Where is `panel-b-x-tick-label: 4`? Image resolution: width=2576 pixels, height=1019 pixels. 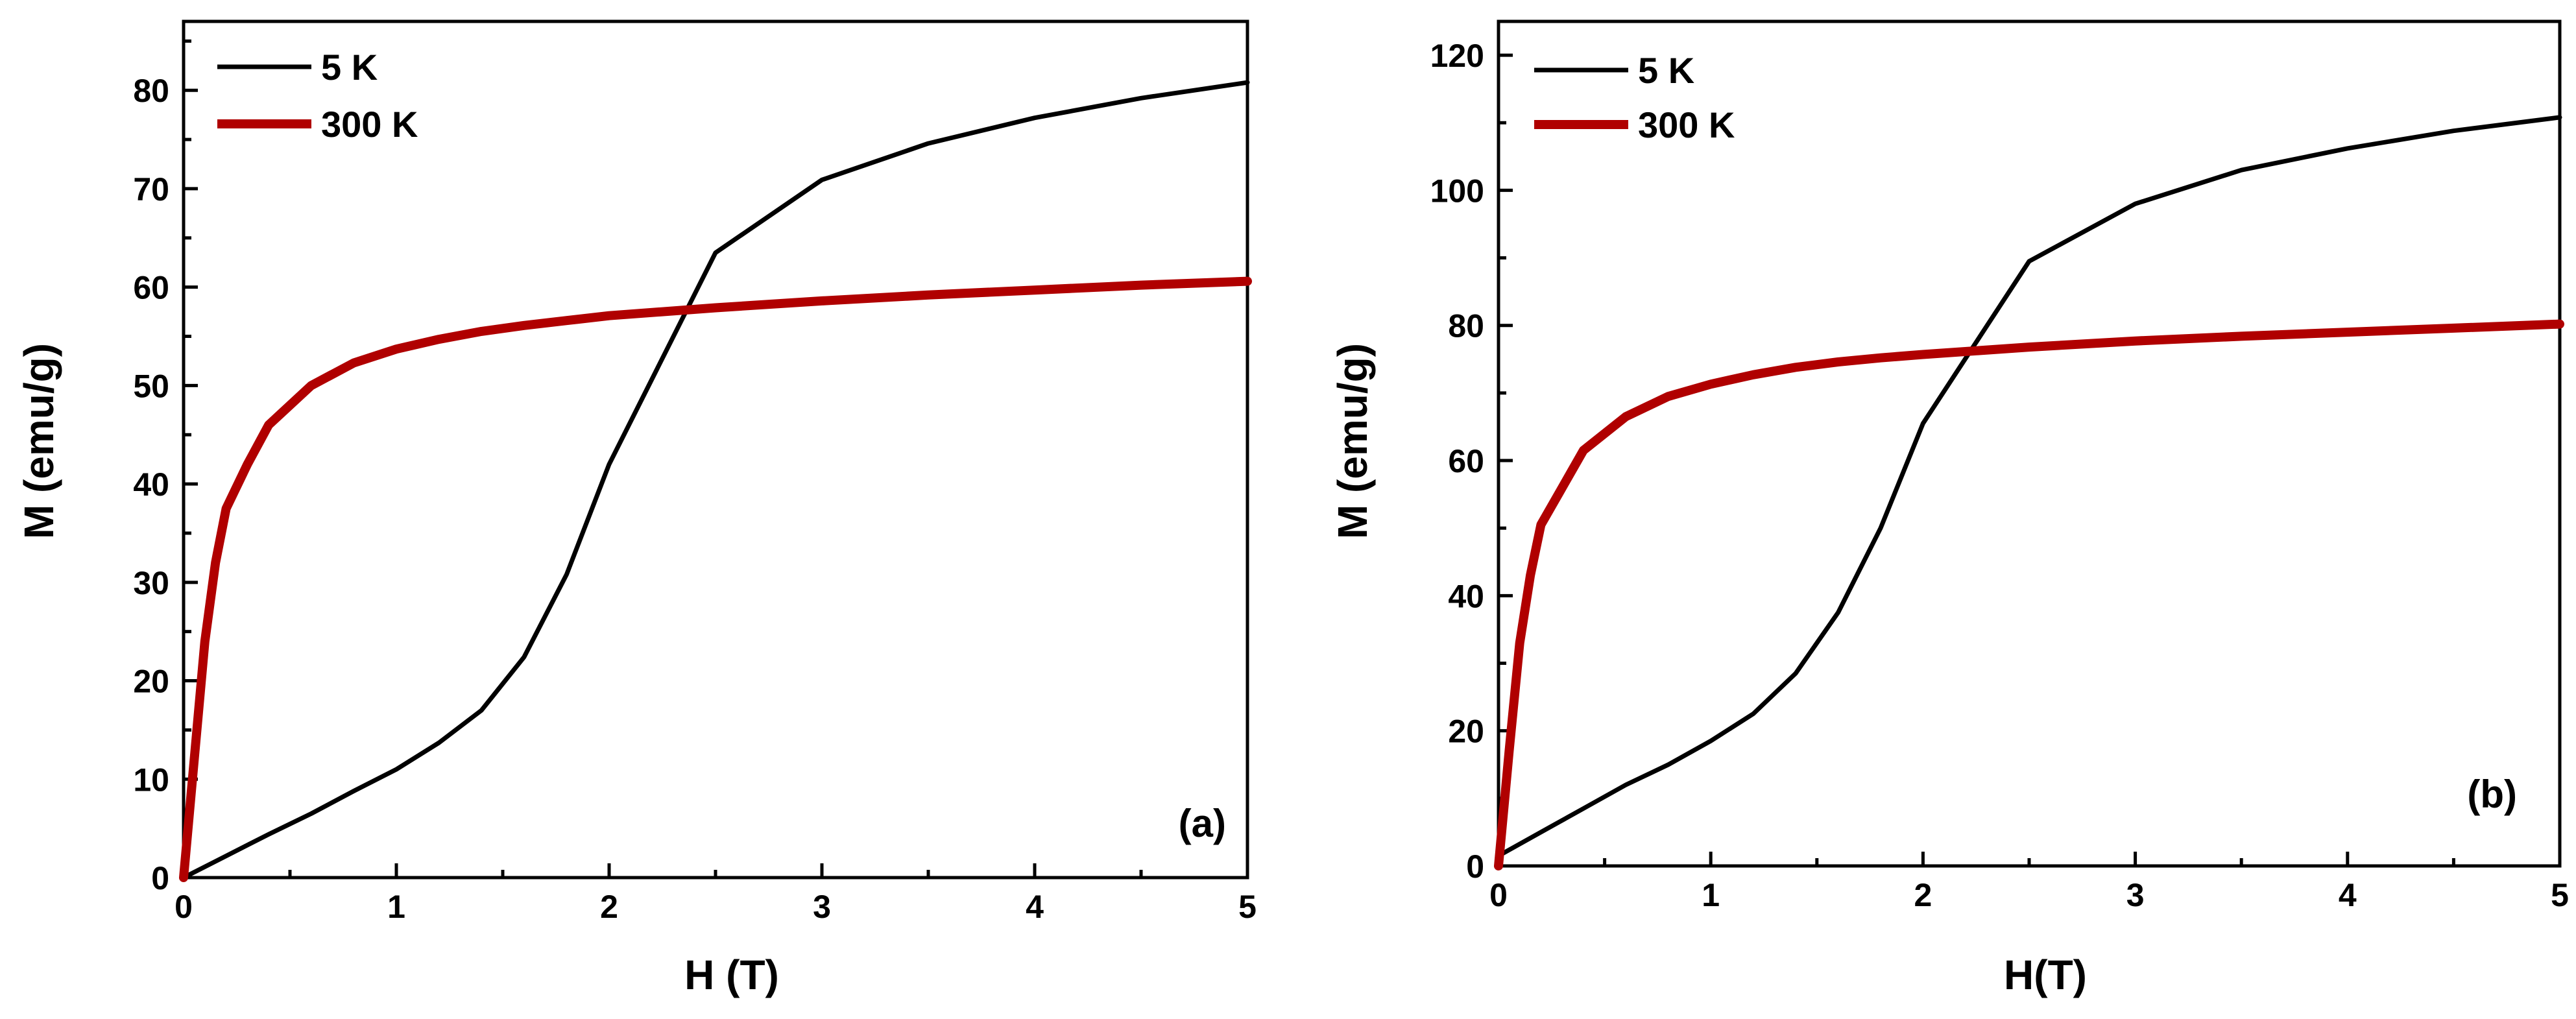
panel-b-x-tick-label: 4 is located at coordinates (2348, 895).